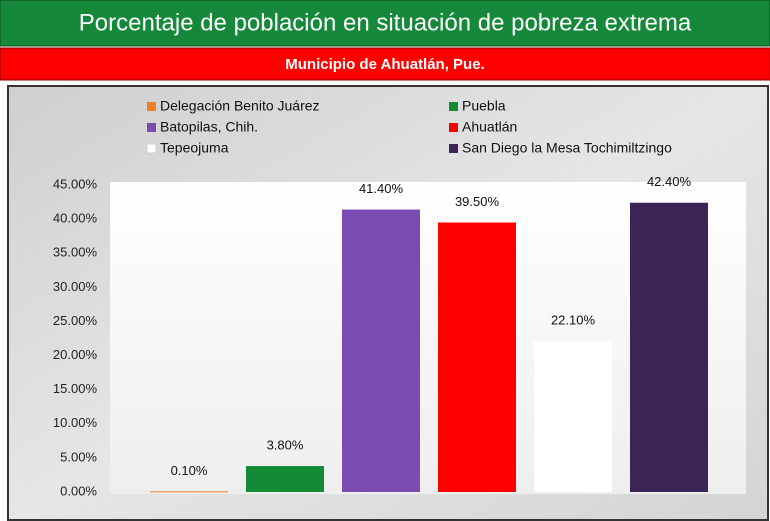  I want to click on title-bar, so click(385, 23).